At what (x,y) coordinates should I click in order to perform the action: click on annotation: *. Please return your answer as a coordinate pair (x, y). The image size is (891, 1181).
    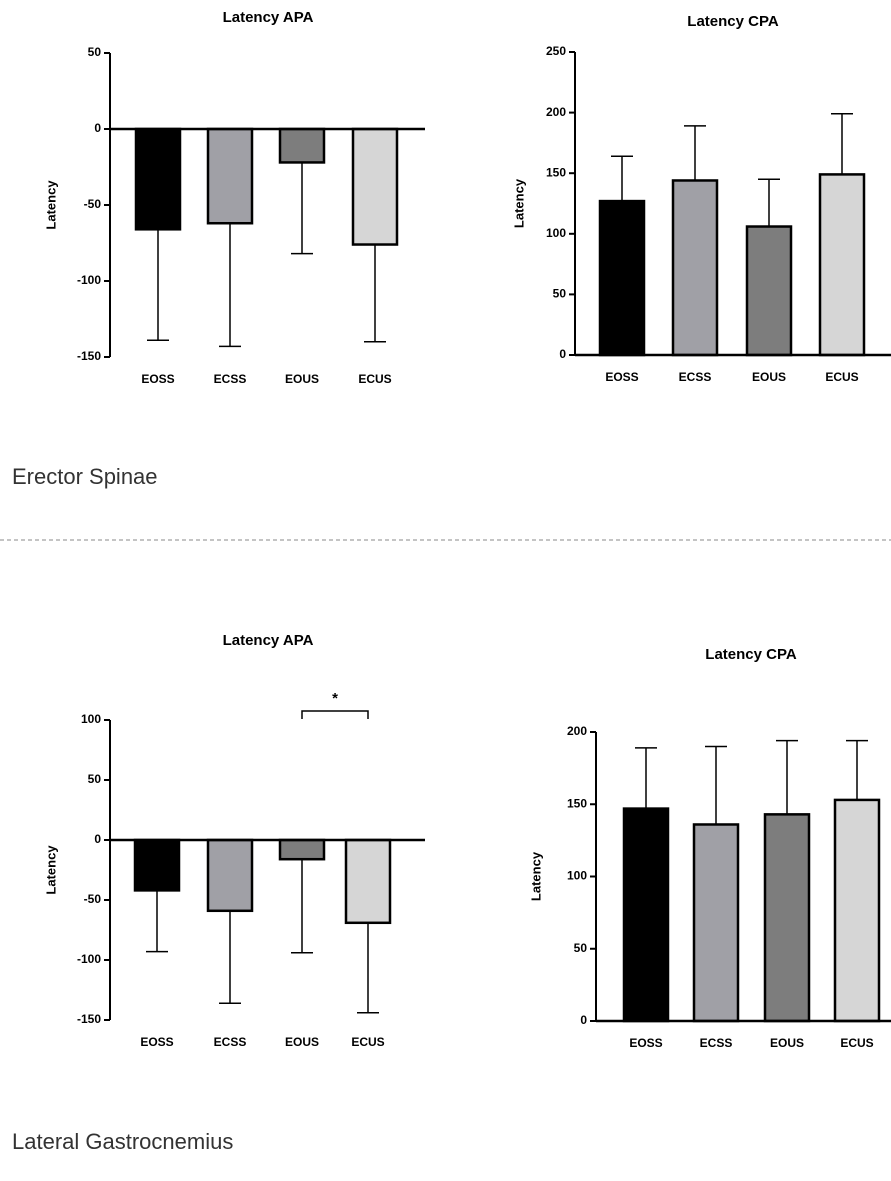
    Looking at the image, I should click on (335, 698).